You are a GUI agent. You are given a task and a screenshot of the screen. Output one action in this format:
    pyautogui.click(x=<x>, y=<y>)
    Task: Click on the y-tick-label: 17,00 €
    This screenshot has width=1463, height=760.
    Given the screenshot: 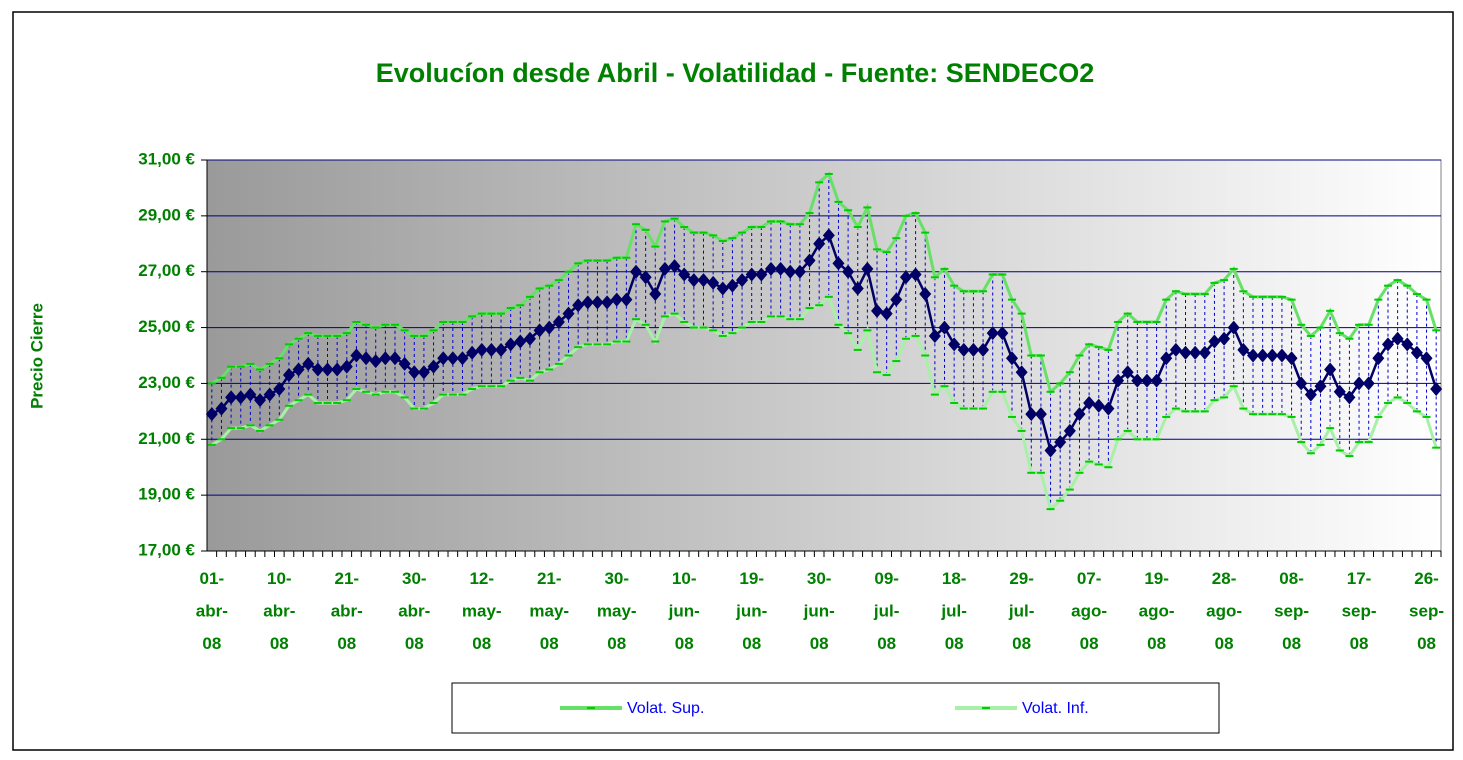 What is the action you would take?
    pyautogui.click(x=166, y=549)
    